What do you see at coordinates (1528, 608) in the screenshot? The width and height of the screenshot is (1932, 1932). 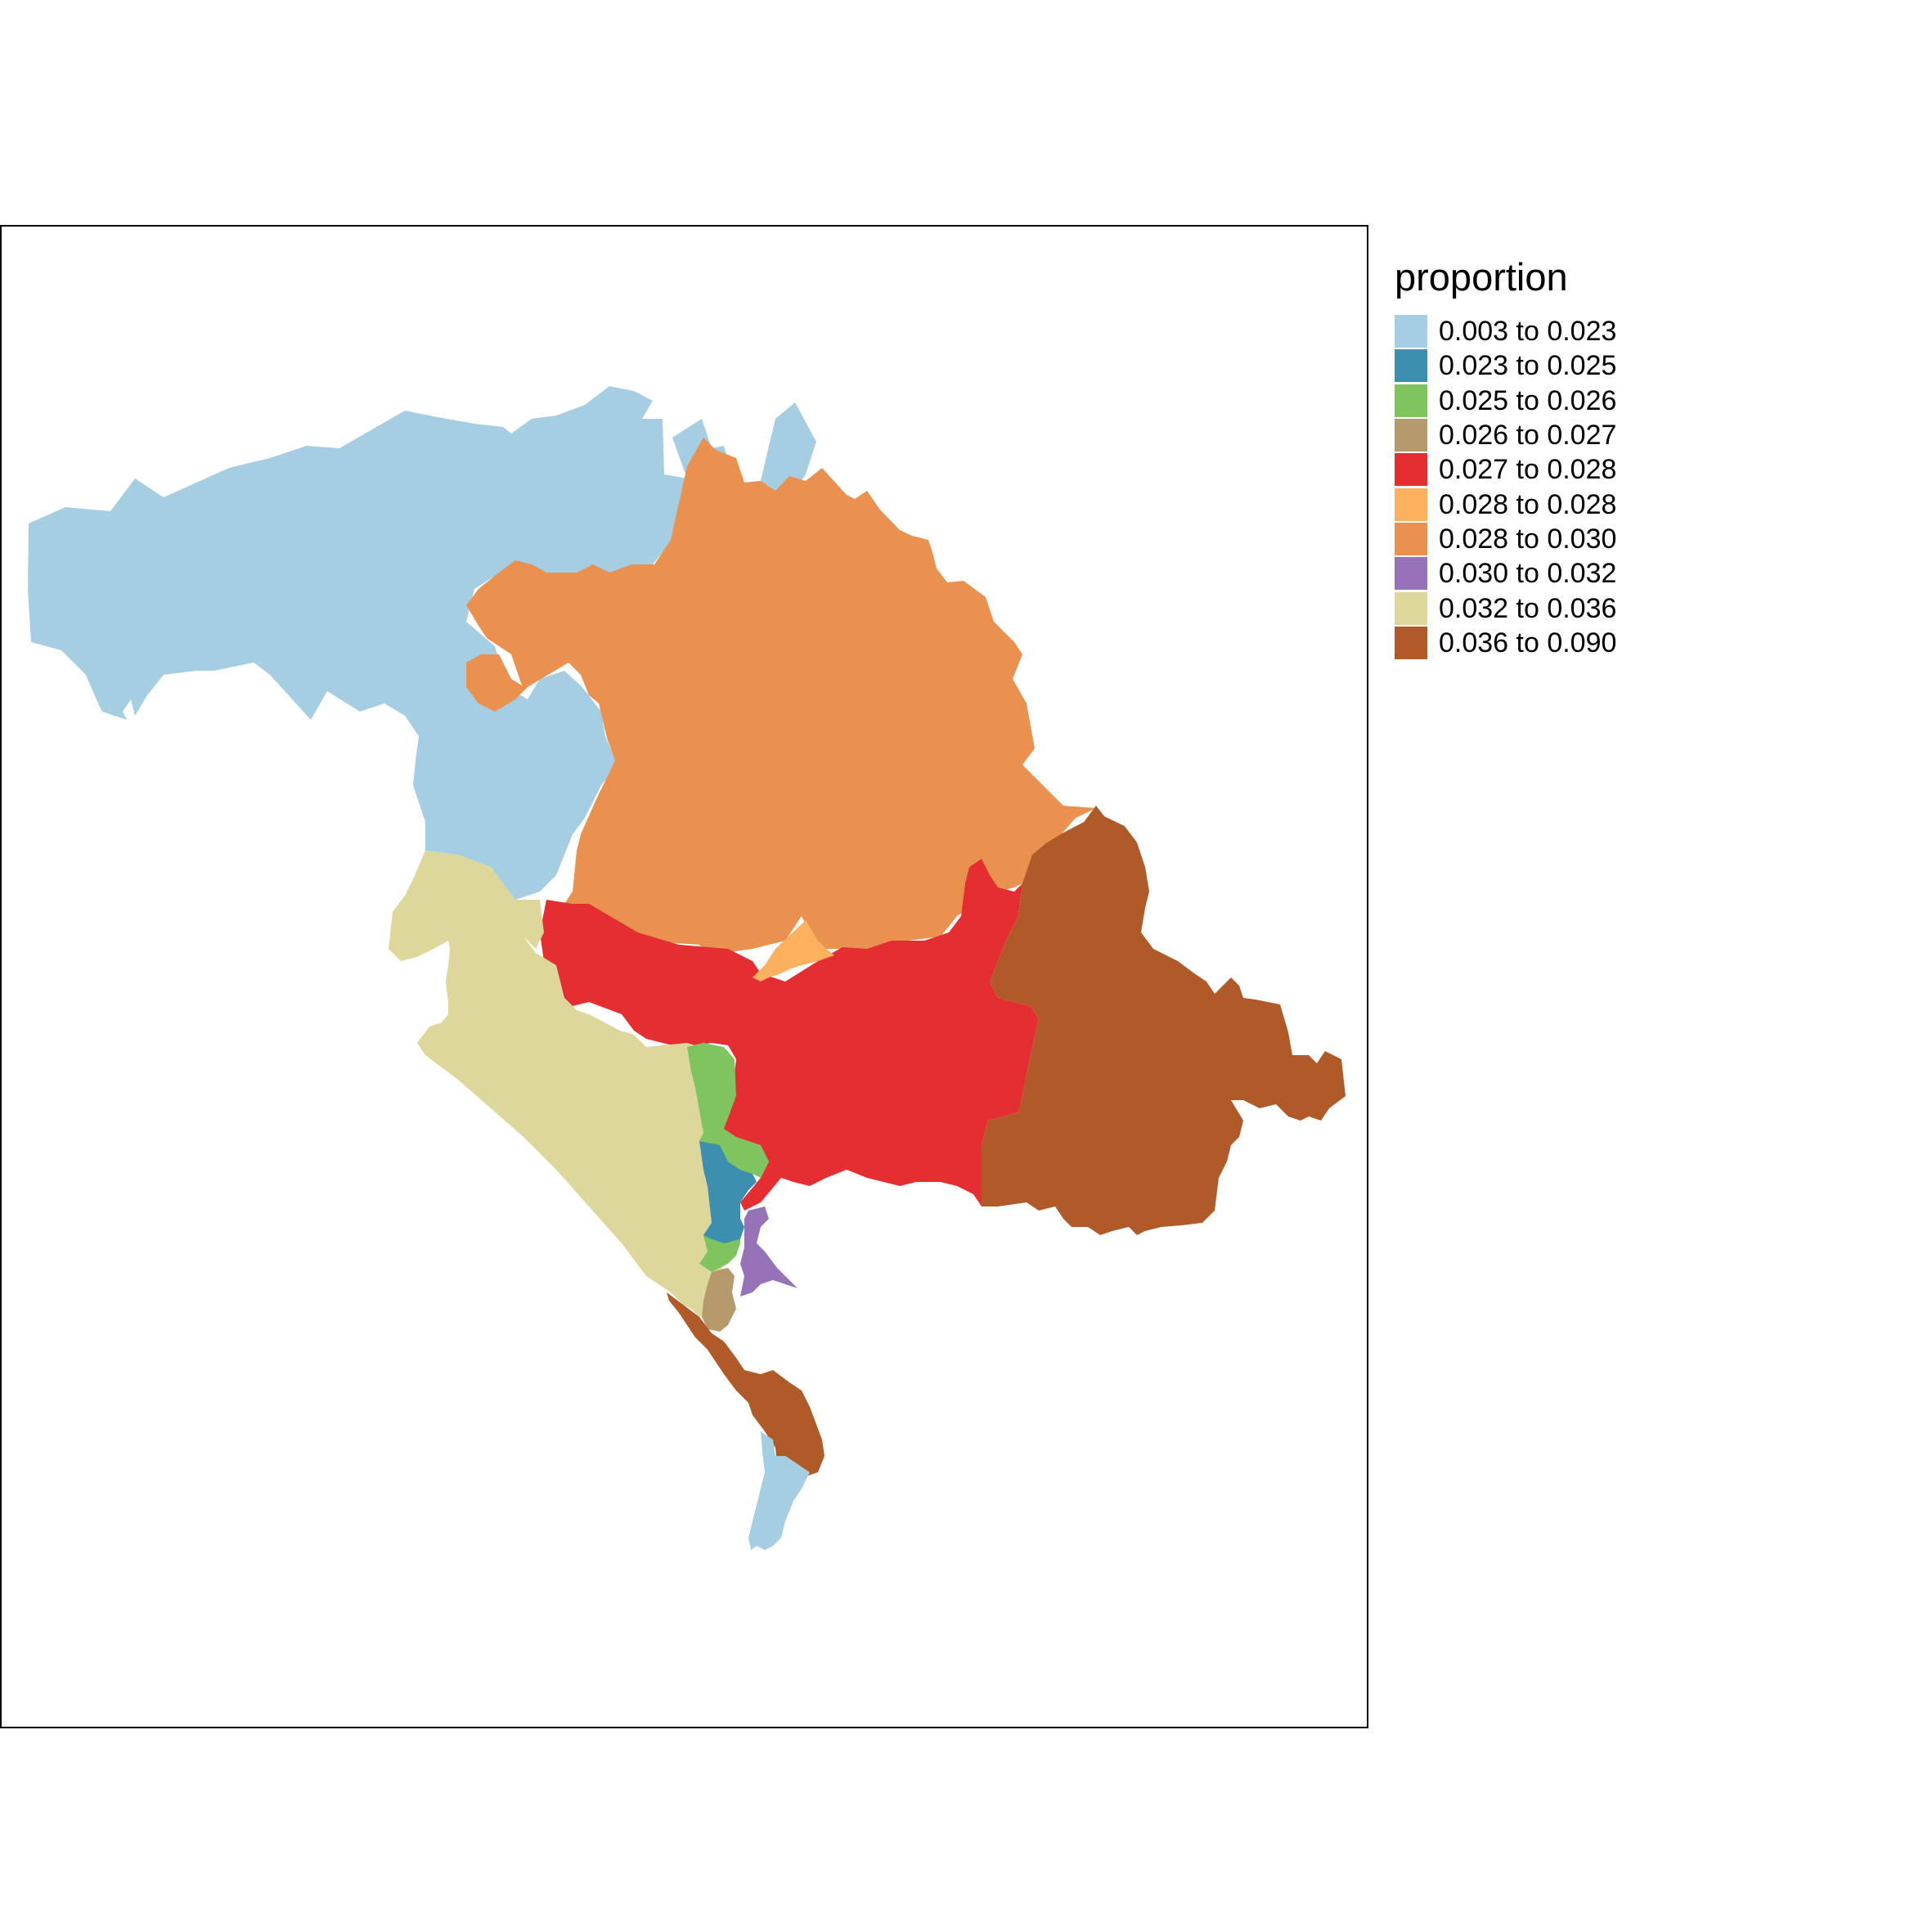 I see `legend-label: 0.032 to 0.036` at bounding box center [1528, 608].